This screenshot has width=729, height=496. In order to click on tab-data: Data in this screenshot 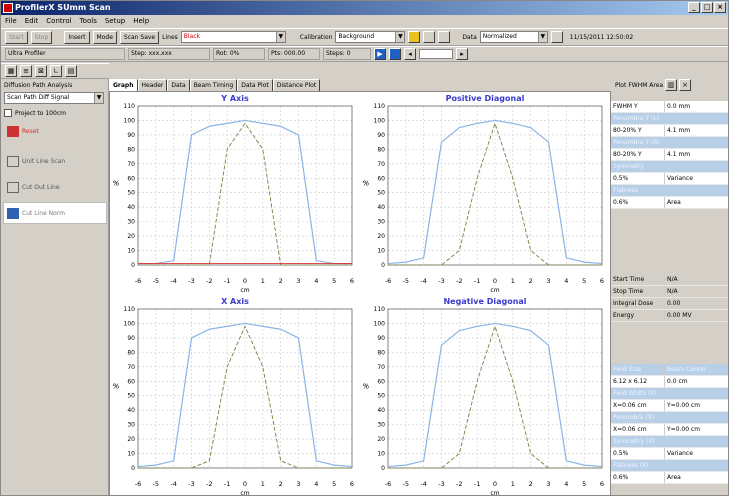, I will do `click(178, 85)`.